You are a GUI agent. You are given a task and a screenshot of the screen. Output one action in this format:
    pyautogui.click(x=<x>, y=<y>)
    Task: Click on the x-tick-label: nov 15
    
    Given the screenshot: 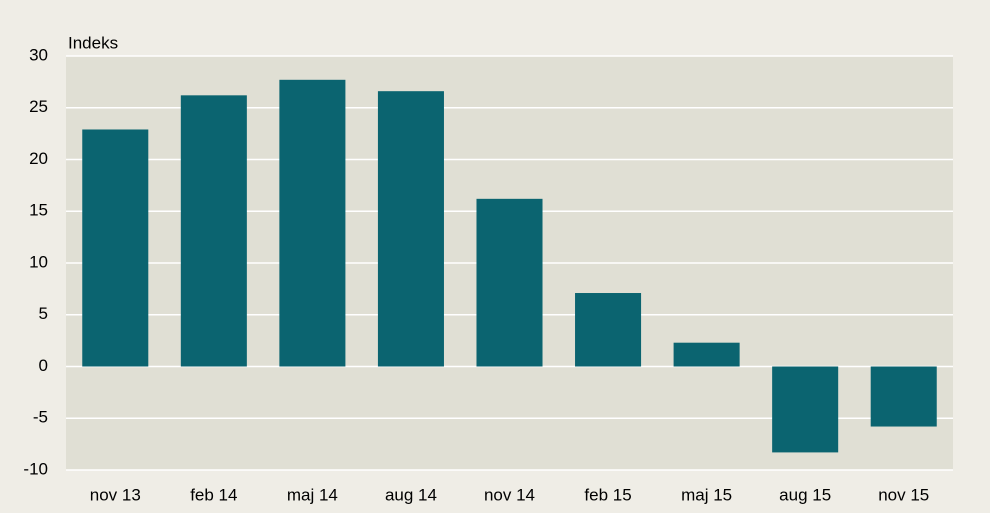 What is the action you would take?
    pyautogui.click(x=903, y=494)
    